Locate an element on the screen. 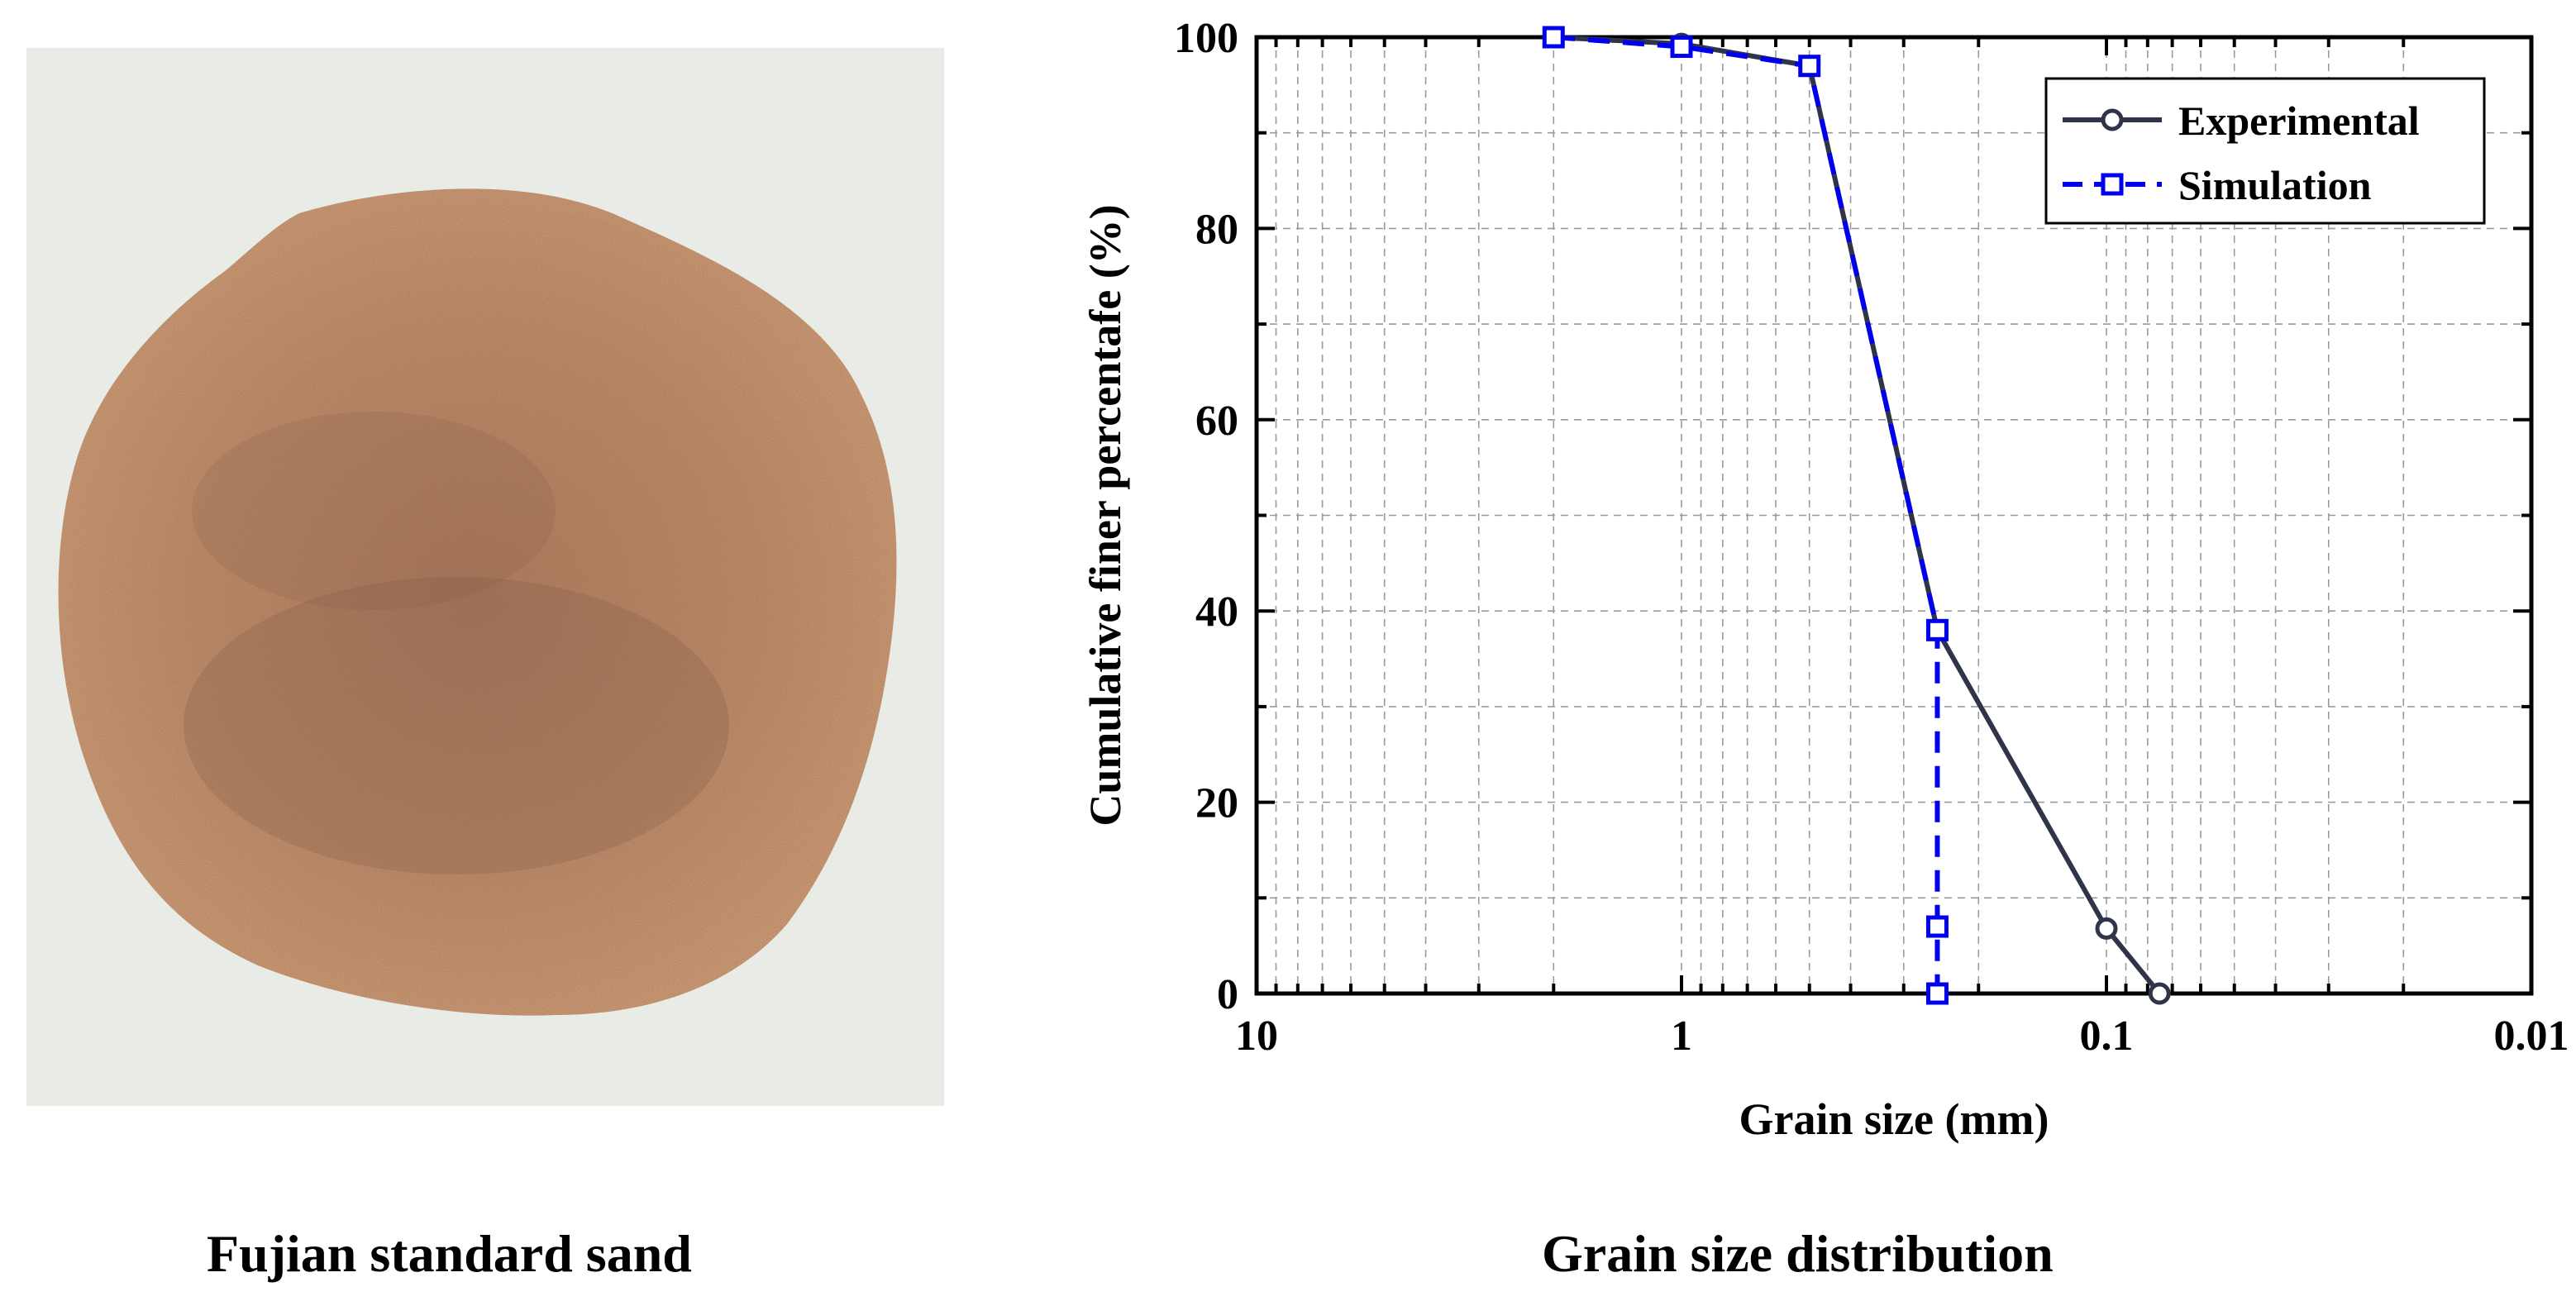  x-tick-label: 0.1 is located at coordinates (2107, 1037).